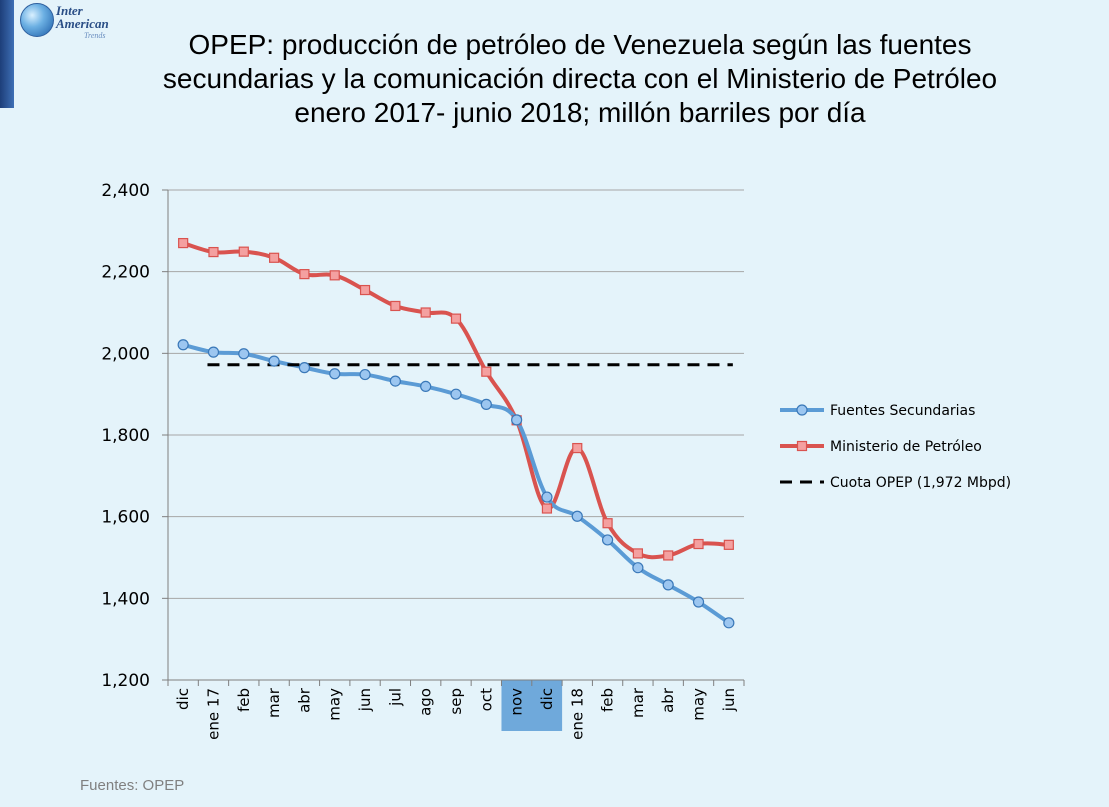 Image resolution: width=1109 pixels, height=807 pixels. What do you see at coordinates (82, 23) in the screenshot?
I see `logo-text-american: American` at bounding box center [82, 23].